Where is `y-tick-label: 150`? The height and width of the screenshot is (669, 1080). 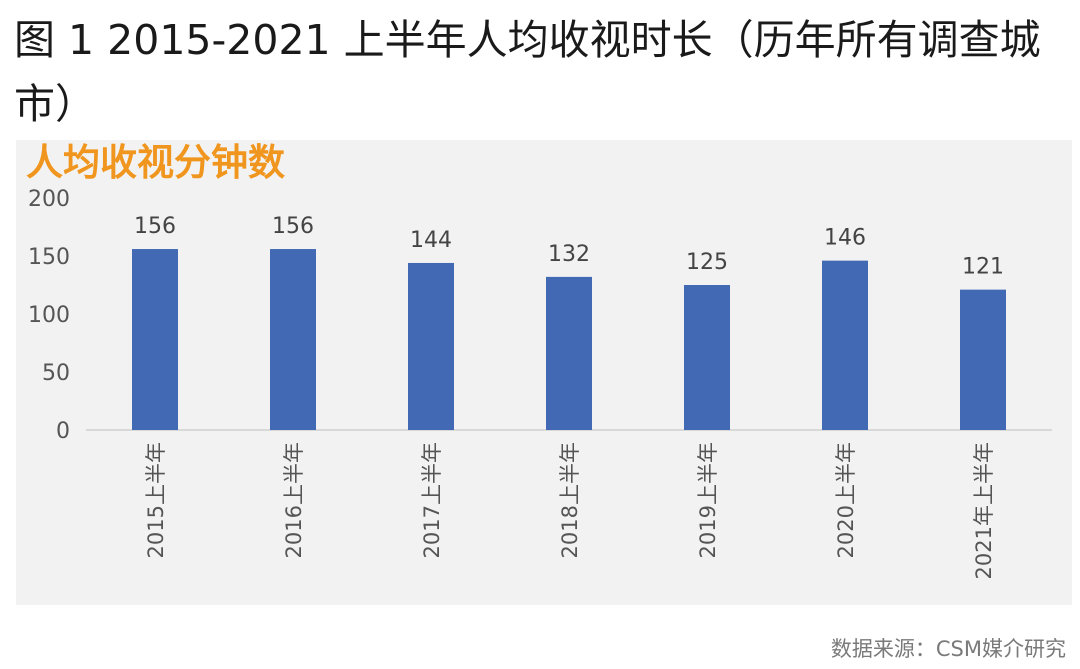 y-tick-label: 150 is located at coordinates (49, 257).